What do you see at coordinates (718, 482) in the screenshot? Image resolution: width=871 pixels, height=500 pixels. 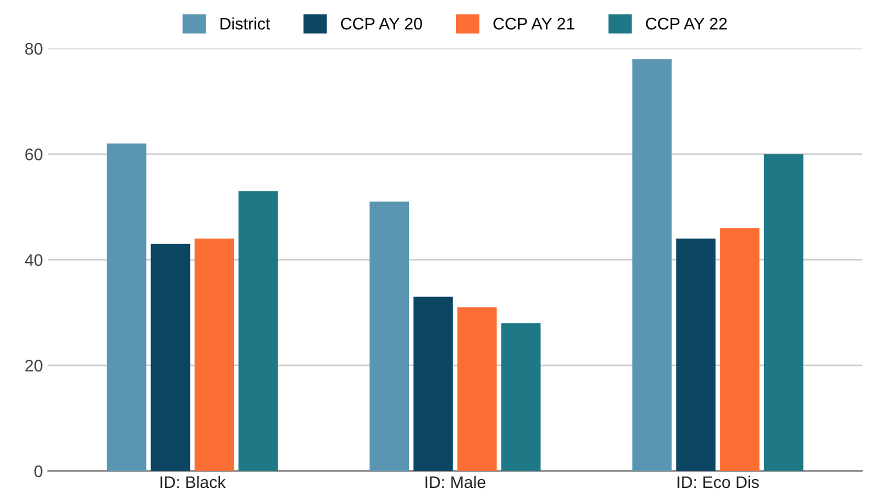 I see `x-tick-label: ID: Eco Dis` at bounding box center [718, 482].